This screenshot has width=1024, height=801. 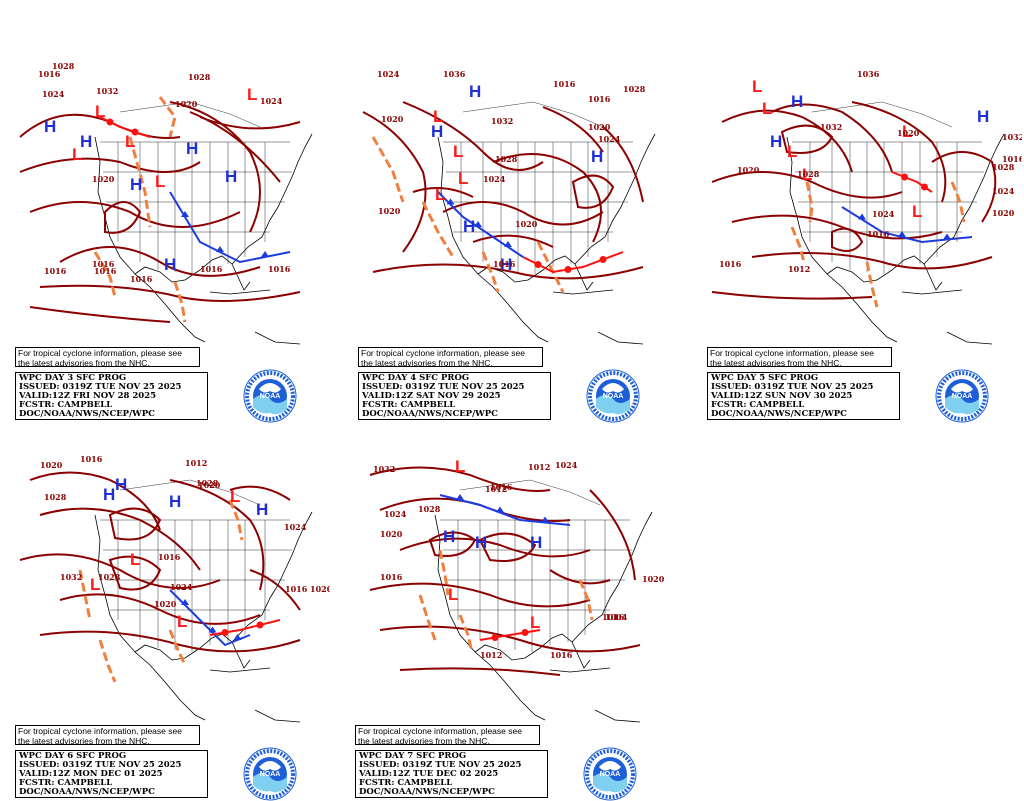 I want to click on prog-title: WPC DAY 7 SFC PROG, so click(x=413, y=756).